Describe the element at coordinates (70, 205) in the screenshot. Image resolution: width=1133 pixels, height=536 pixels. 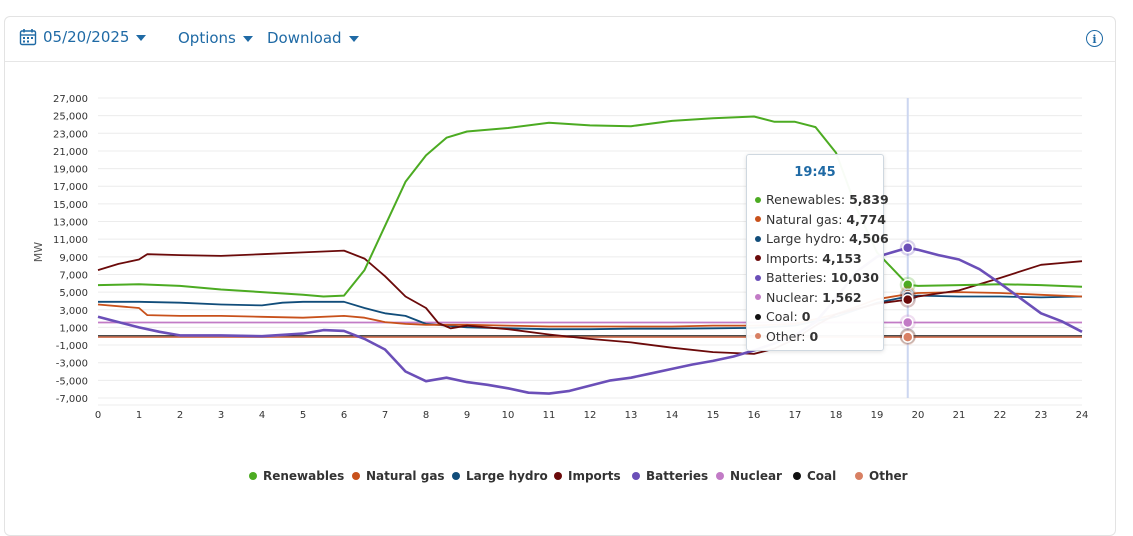
I see `y-tick-label: 15,000` at that location.